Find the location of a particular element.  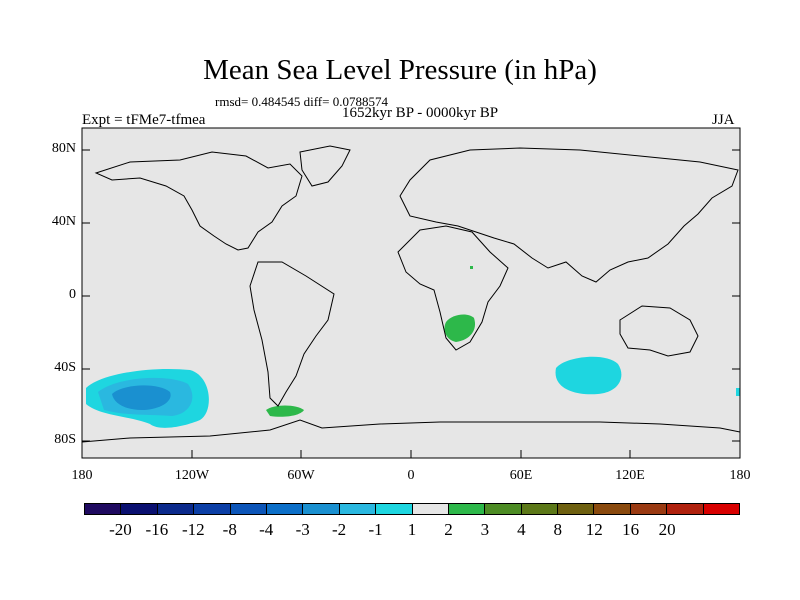

lon-tick-60e: 60E is located at coordinates (521, 475).